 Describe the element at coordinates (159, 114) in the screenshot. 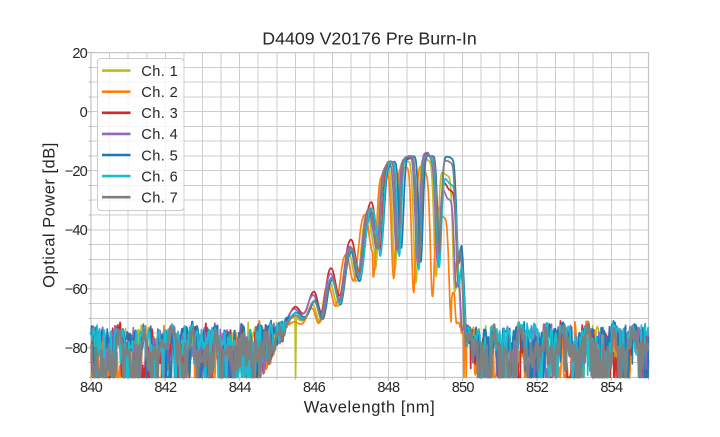

I see `svg-text: Ch. 3` at that location.